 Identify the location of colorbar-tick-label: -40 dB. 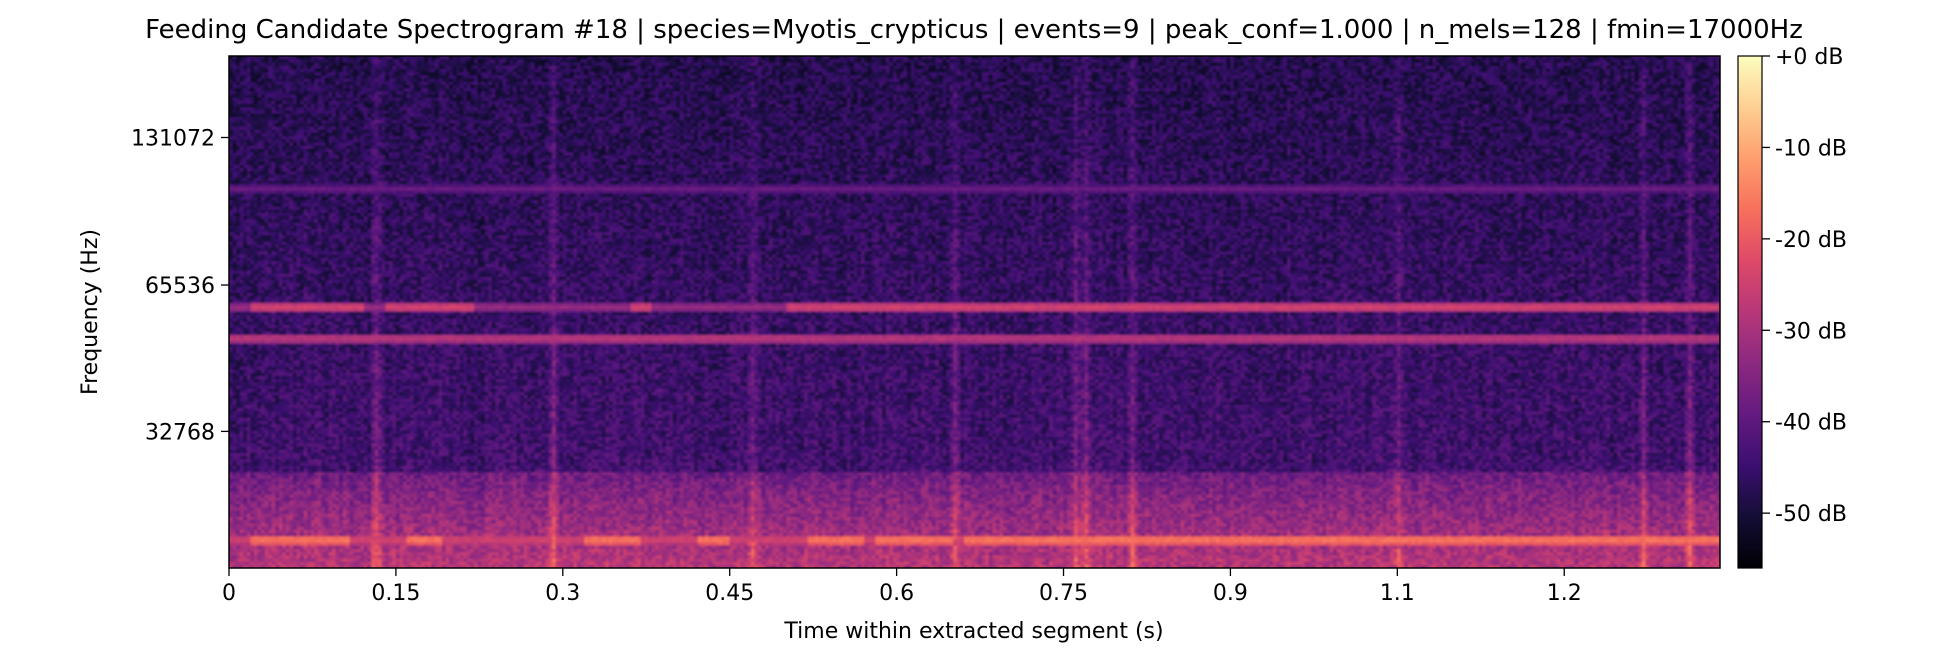
(1811, 423).